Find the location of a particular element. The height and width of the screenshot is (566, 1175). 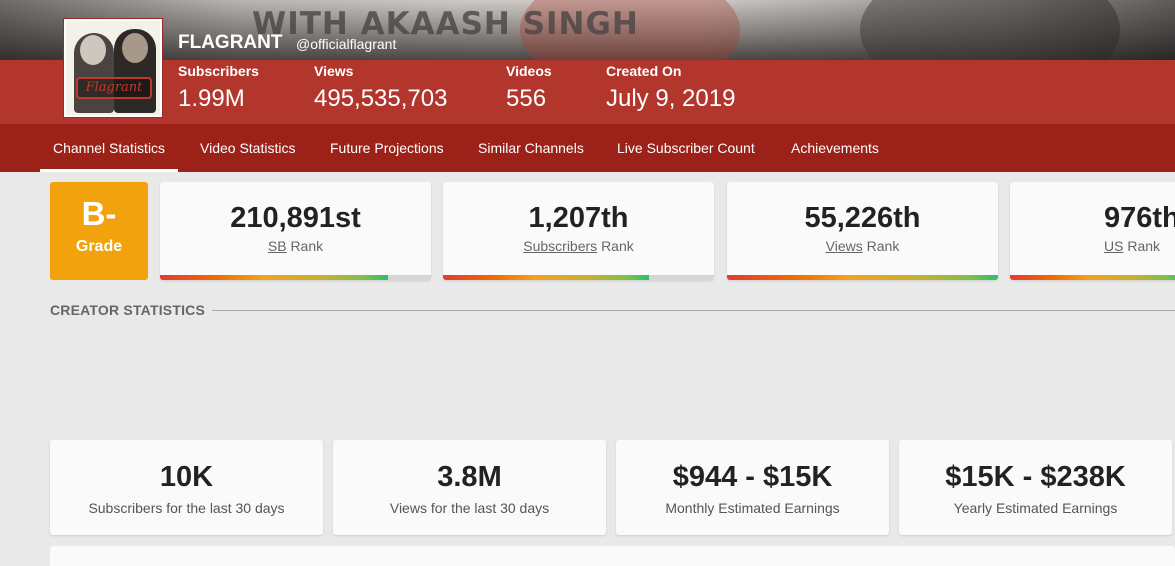

stat-videos: Videos 556 is located at coordinates (529, 88).